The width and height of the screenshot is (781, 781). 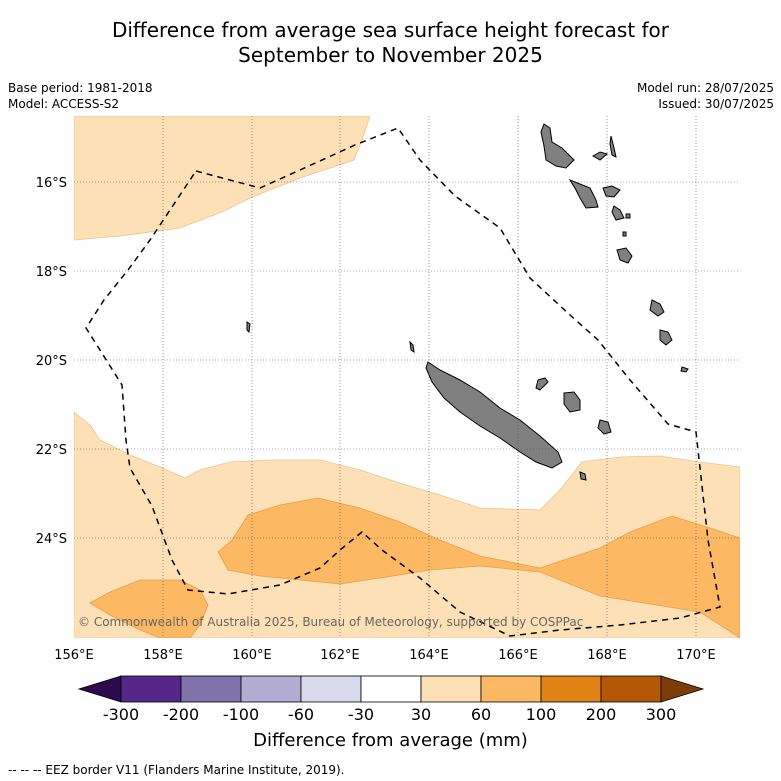 What do you see at coordinates (64, 104) in the screenshot?
I see `model-name: Model: ACCESS-S2` at bounding box center [64, 104].